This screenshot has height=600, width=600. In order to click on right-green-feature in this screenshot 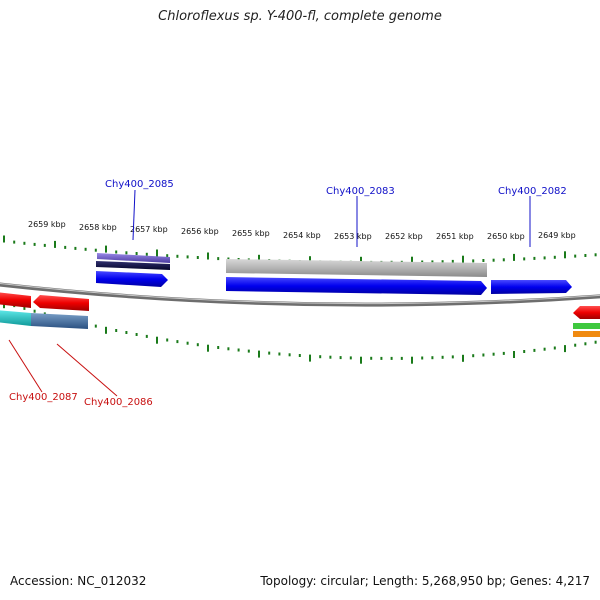, I will do `click(586, 326)`.